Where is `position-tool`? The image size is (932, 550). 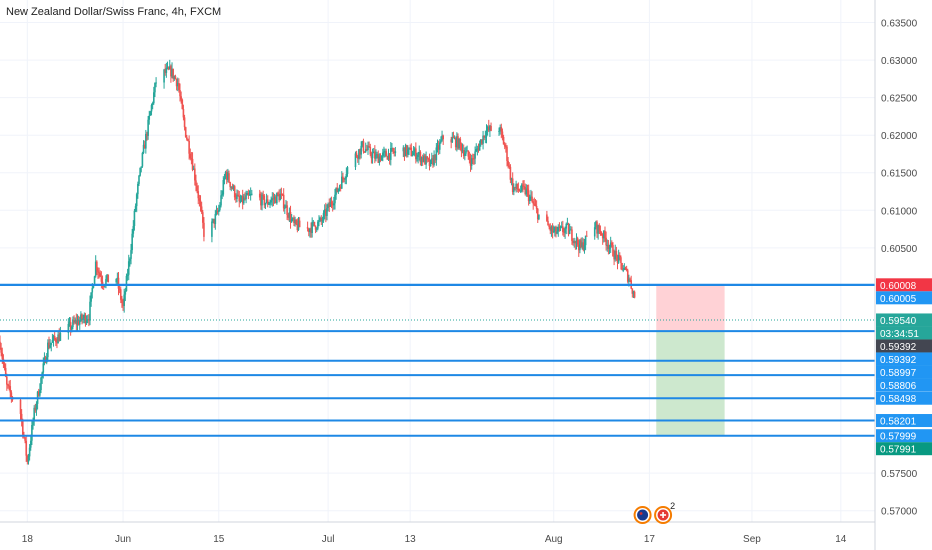
position-tool is located at coordinates (690, 360).